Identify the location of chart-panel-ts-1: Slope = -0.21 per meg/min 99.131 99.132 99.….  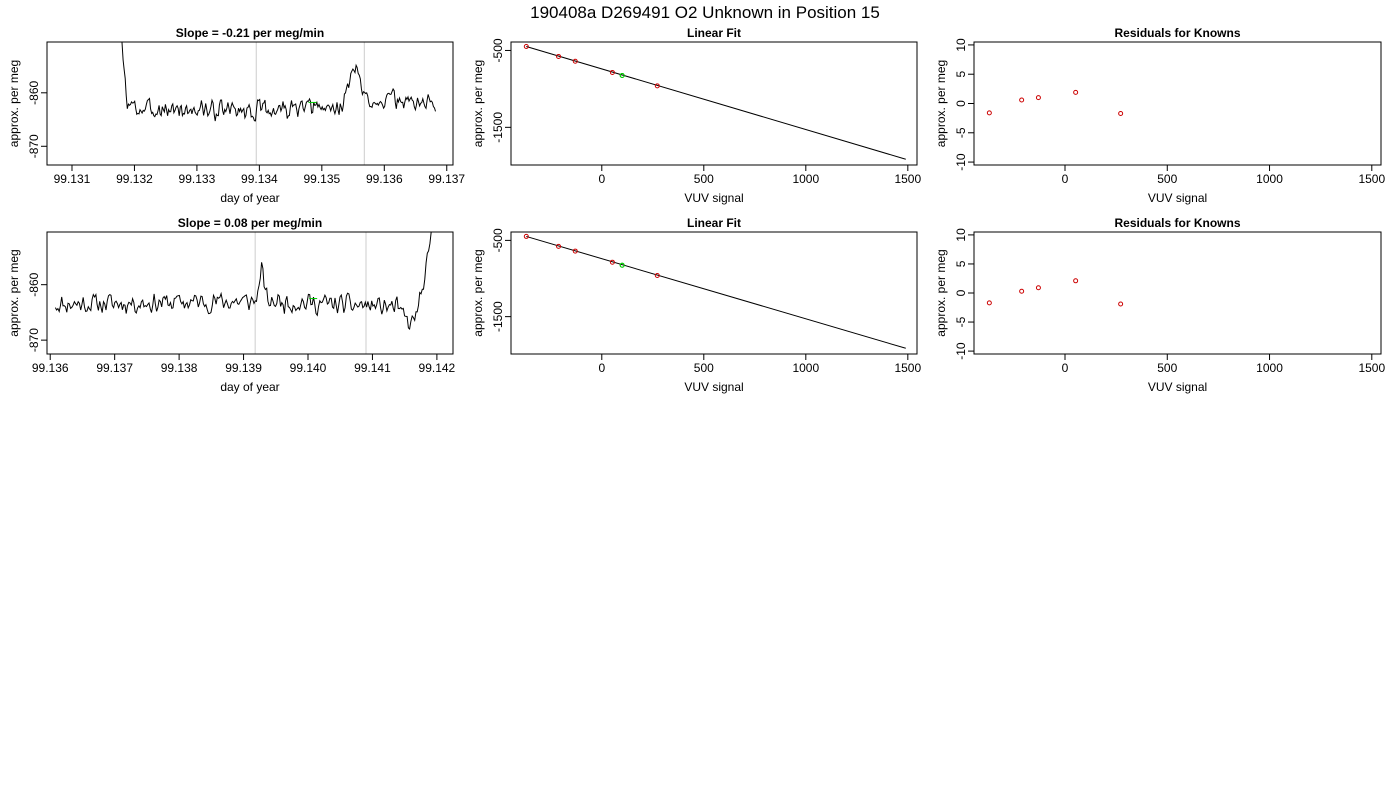
(236, 115).